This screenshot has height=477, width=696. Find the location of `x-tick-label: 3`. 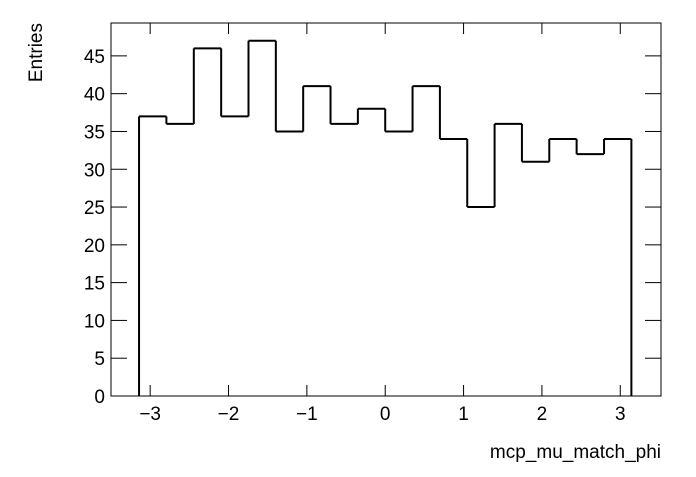

x-tick-label: 3 is located at coordinates (620, 414).